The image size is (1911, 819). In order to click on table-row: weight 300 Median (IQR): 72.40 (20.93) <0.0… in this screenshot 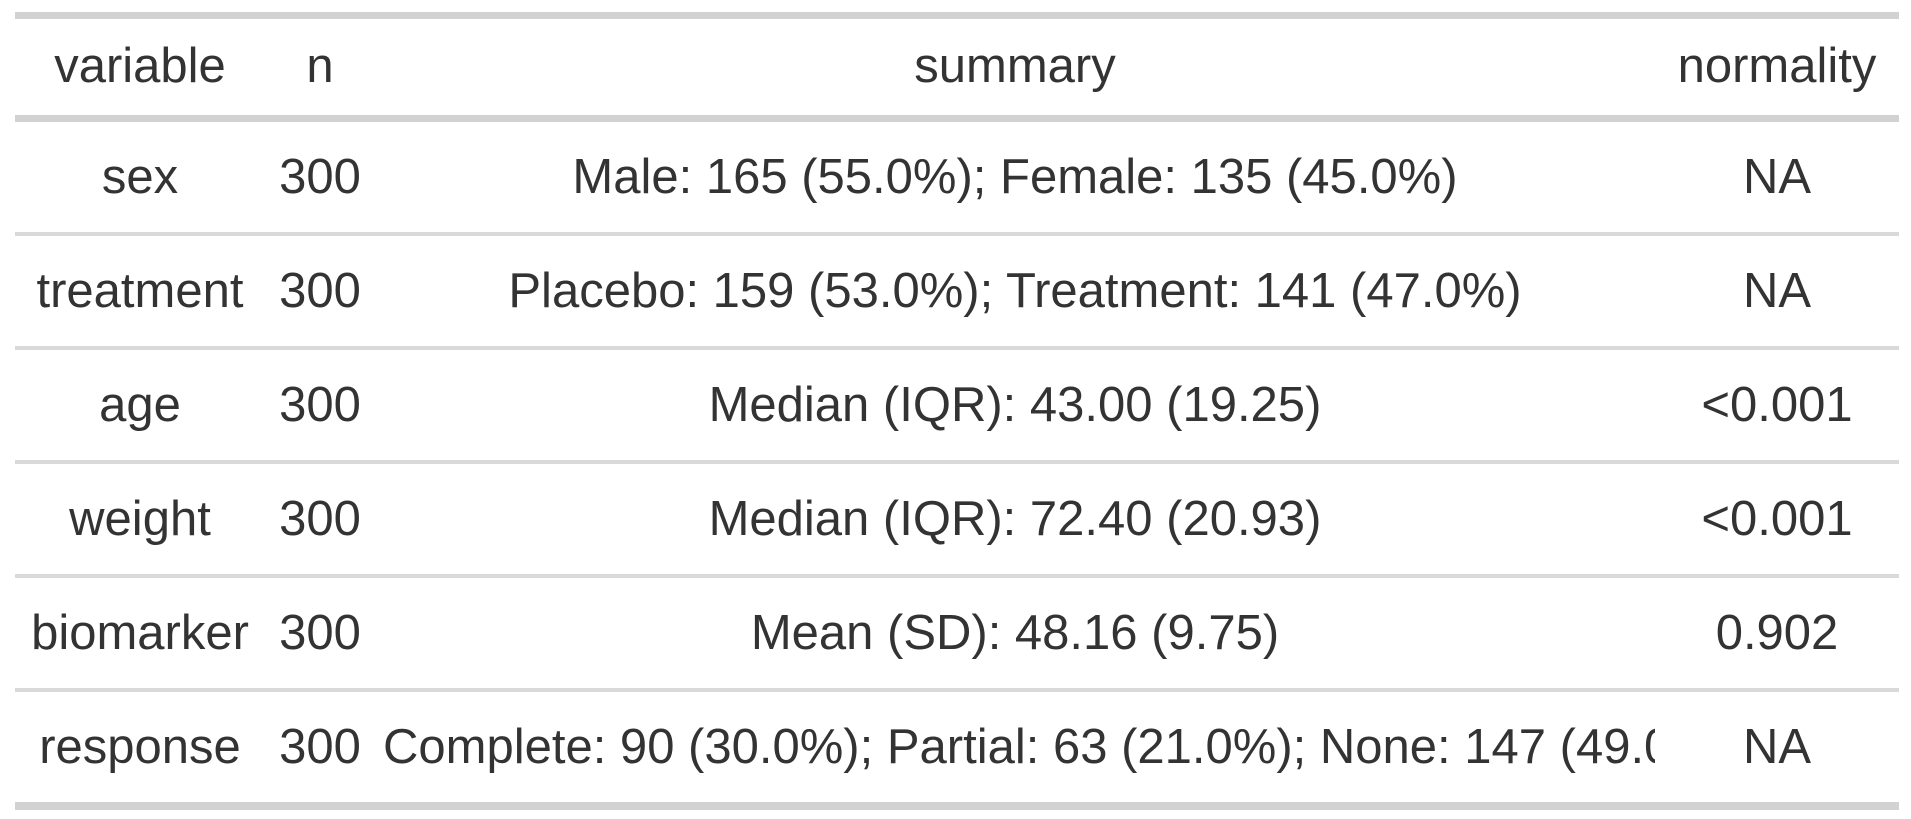, I will do `click(957, 518)`.